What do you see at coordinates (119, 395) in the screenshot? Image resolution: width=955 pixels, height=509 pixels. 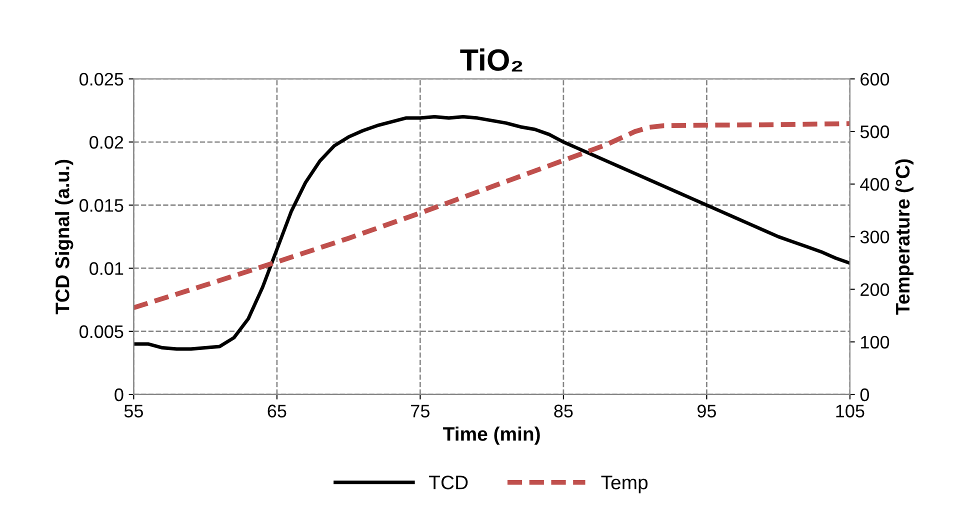 I see `y-tick-label: 0` at bounding box center [119, 395].